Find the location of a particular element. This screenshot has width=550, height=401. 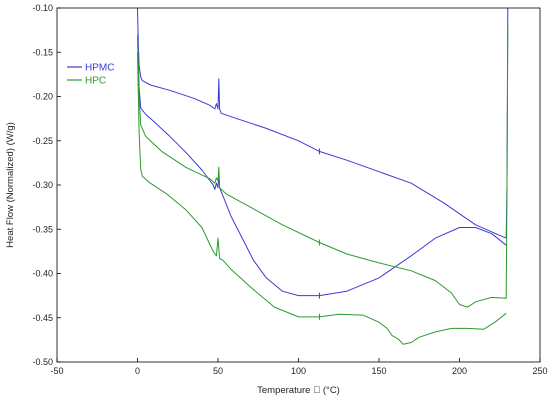

y-axis-title: Heat Flow (Normalized) (W/g) is located at coordinates (10, 185).